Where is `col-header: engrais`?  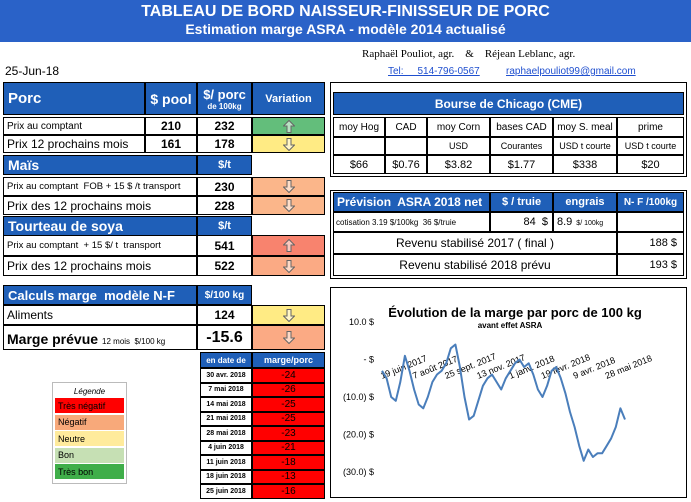 col-header: engrais is located at coordinates (585, 202).